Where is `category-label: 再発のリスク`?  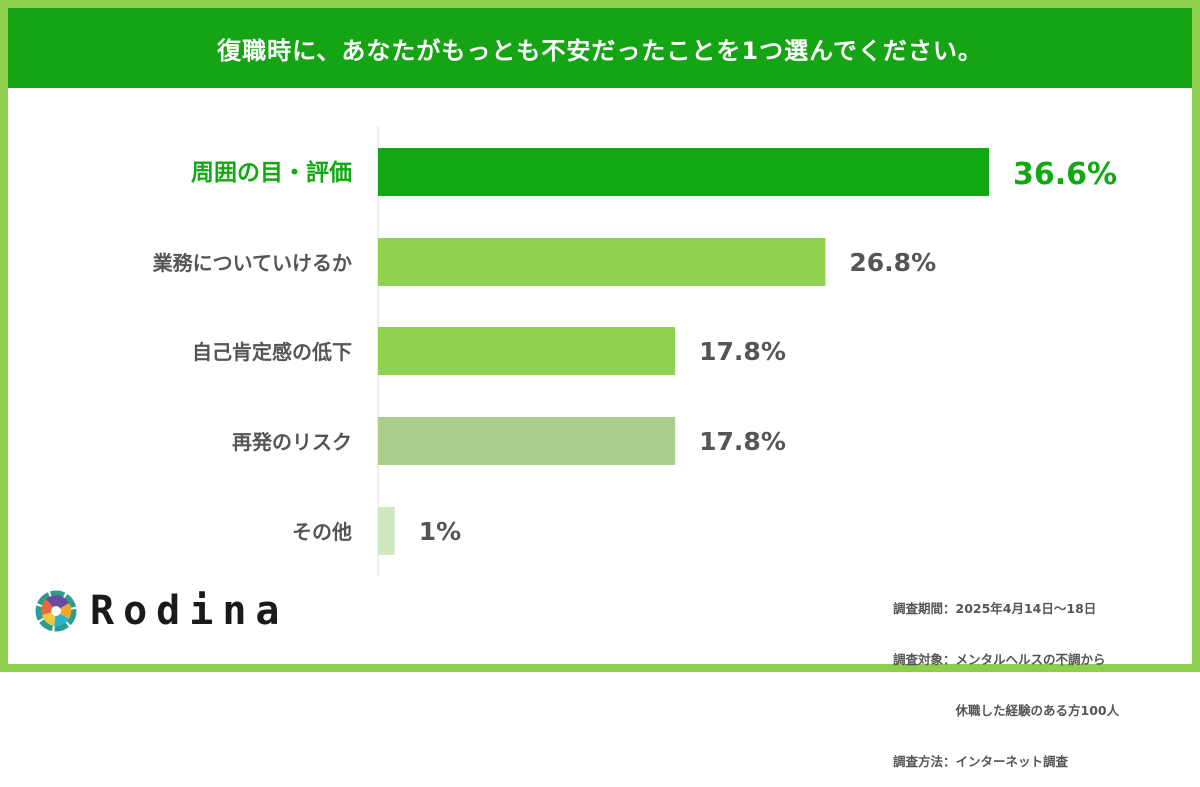 category-label: 再発のリスク is located at coordinates (292, 442).